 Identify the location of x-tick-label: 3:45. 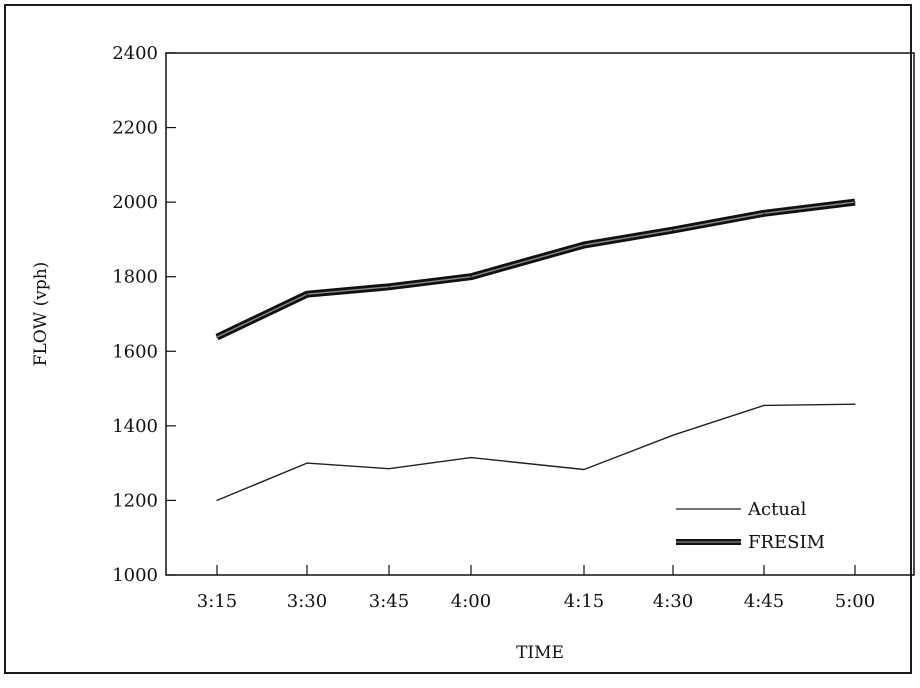
(389, 601).